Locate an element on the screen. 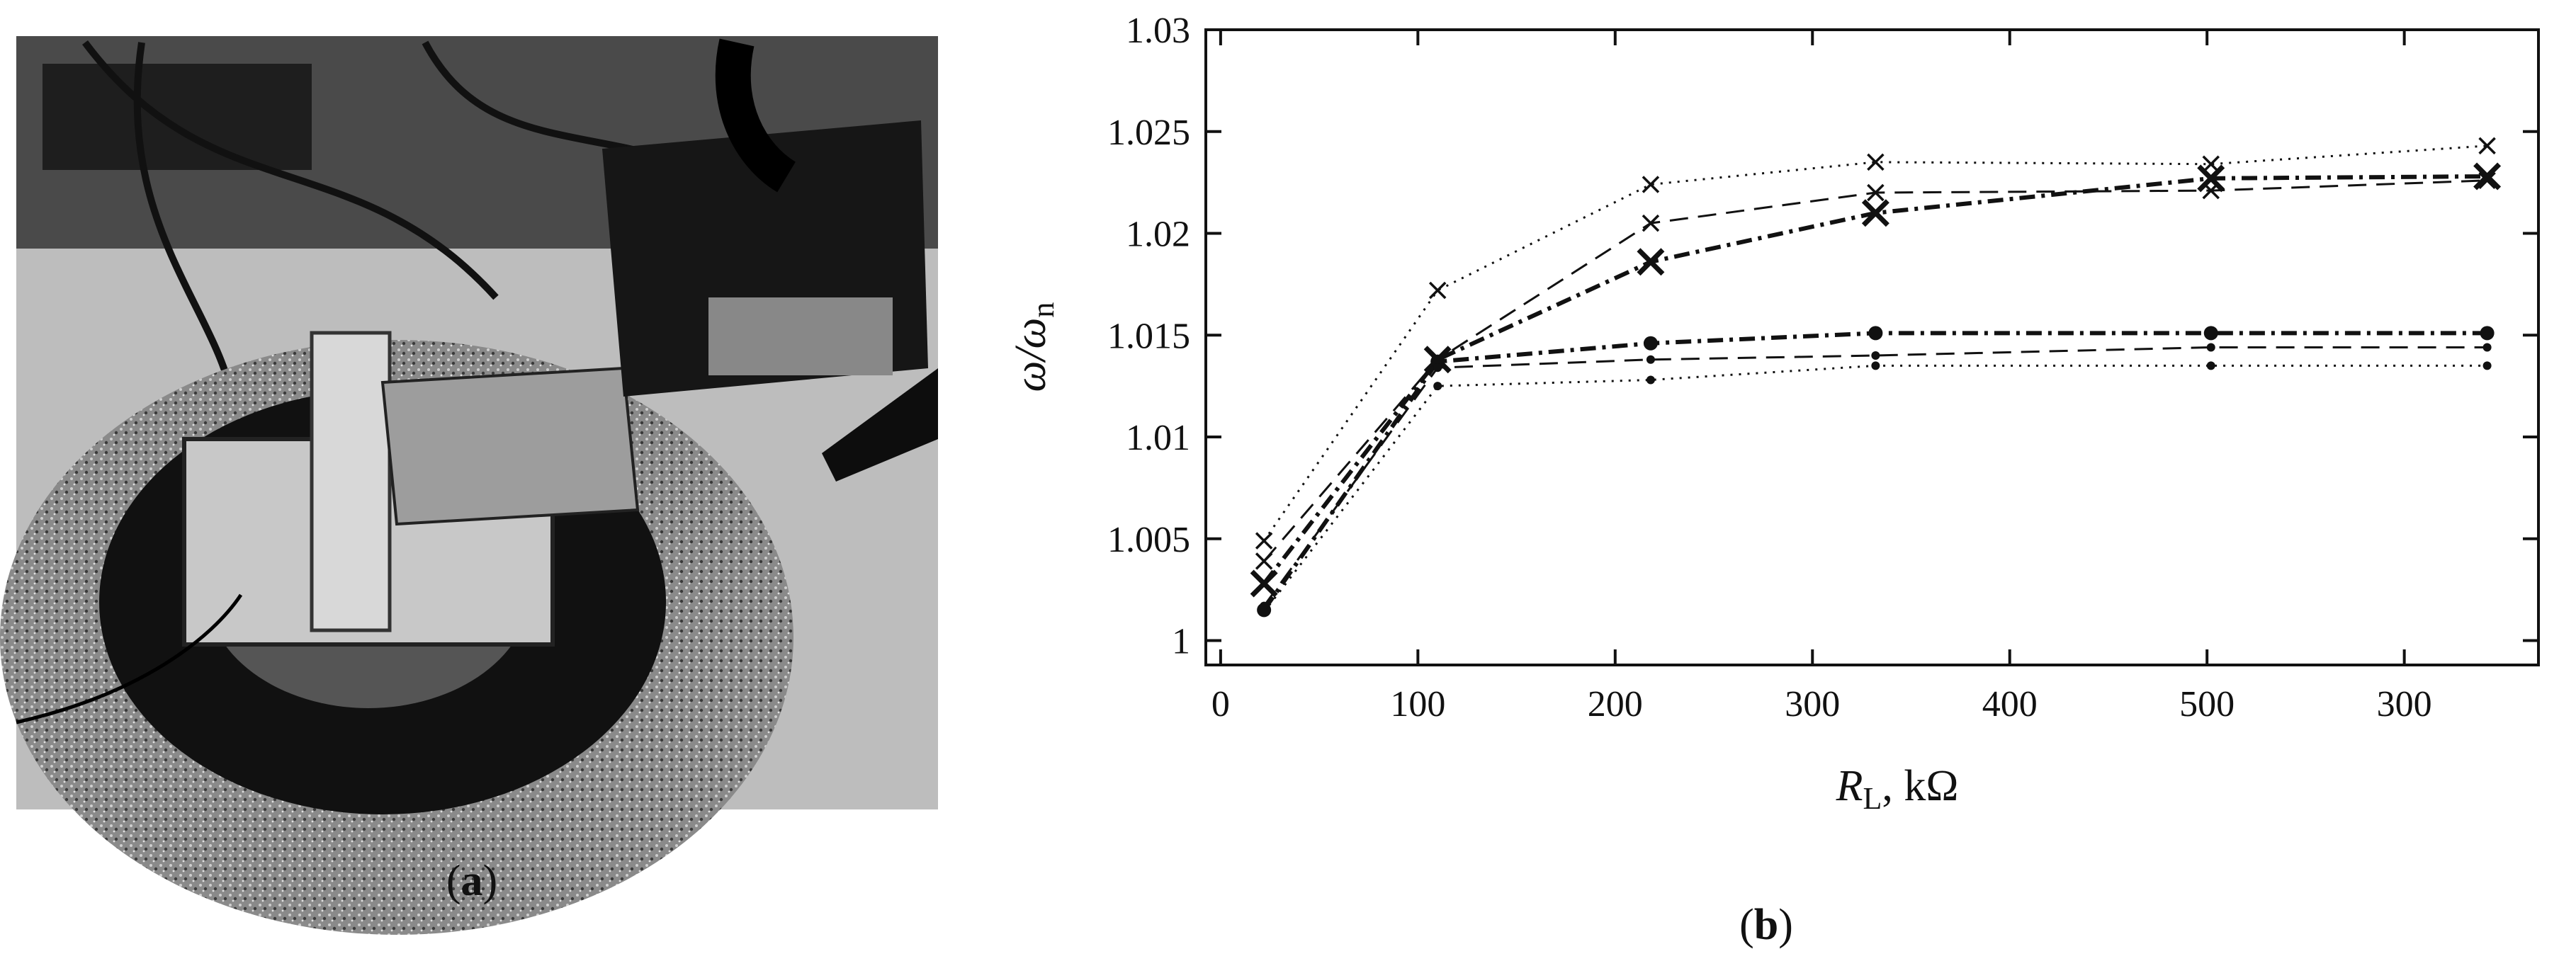 Image resolution: width=2576 pixels, height=978 pixels. y-tick-label: 1.025 is located at coordinates (1148, 133).